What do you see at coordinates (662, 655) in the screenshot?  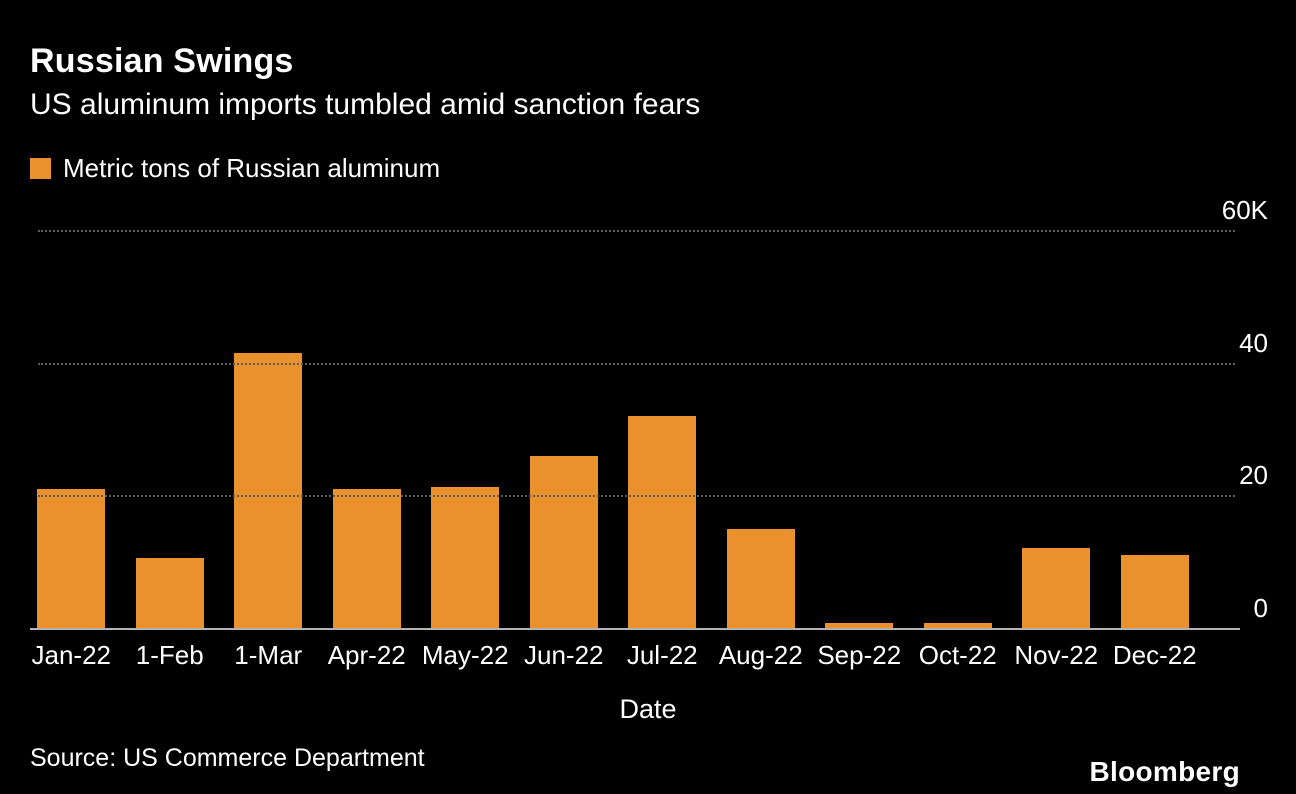 I see `x-tick-label: Jul-22` at bounding box center [662, 655].